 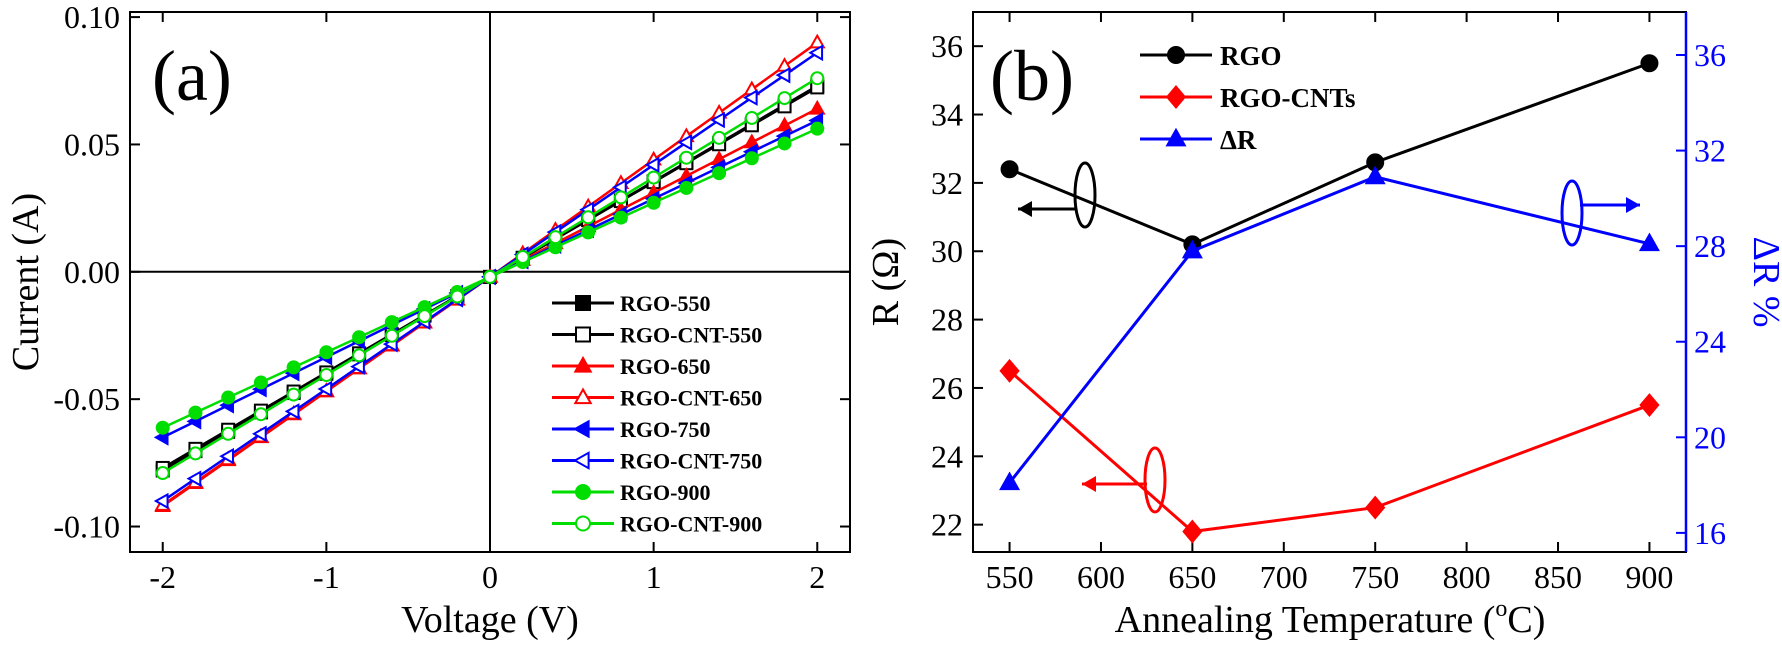 What do you see at coordinates (1089, 484) in the screenshot?
I see `annotation-arrow-head` at bounding box center [1089, 484].